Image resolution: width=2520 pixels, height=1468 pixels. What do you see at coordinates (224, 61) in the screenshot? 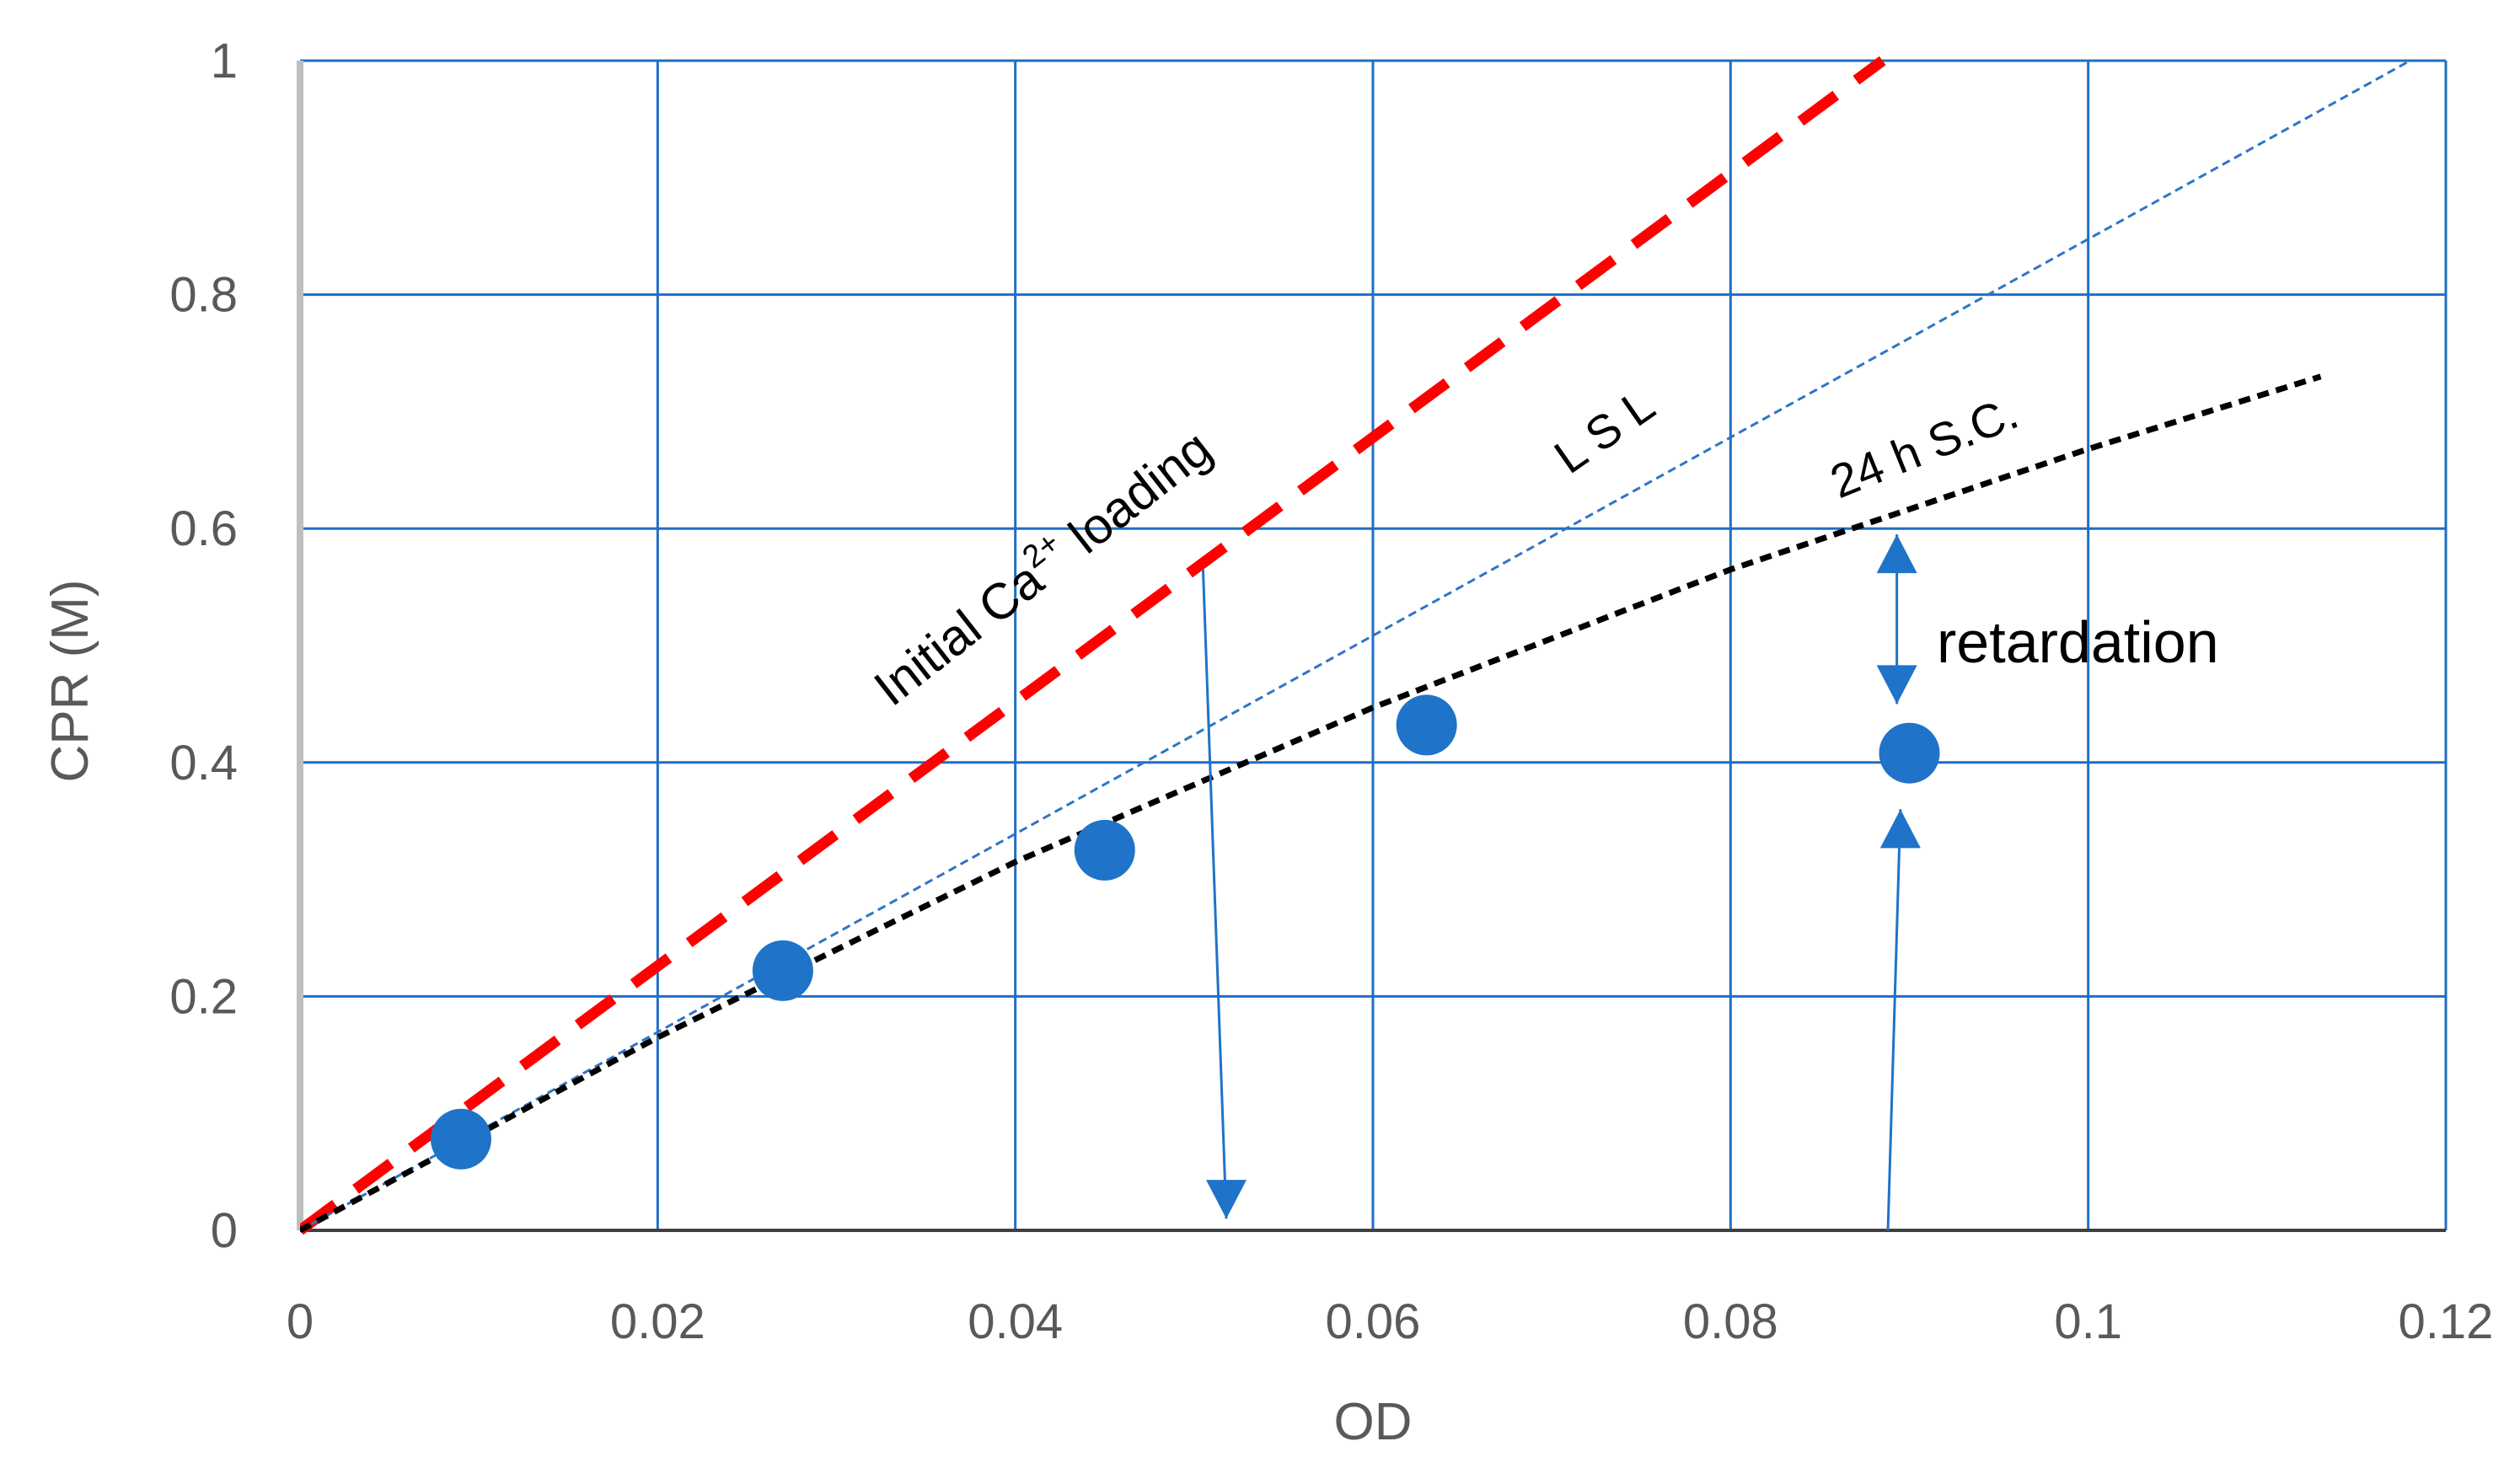
I see `y-tick-label: 1` at bounding box center [224, 61].